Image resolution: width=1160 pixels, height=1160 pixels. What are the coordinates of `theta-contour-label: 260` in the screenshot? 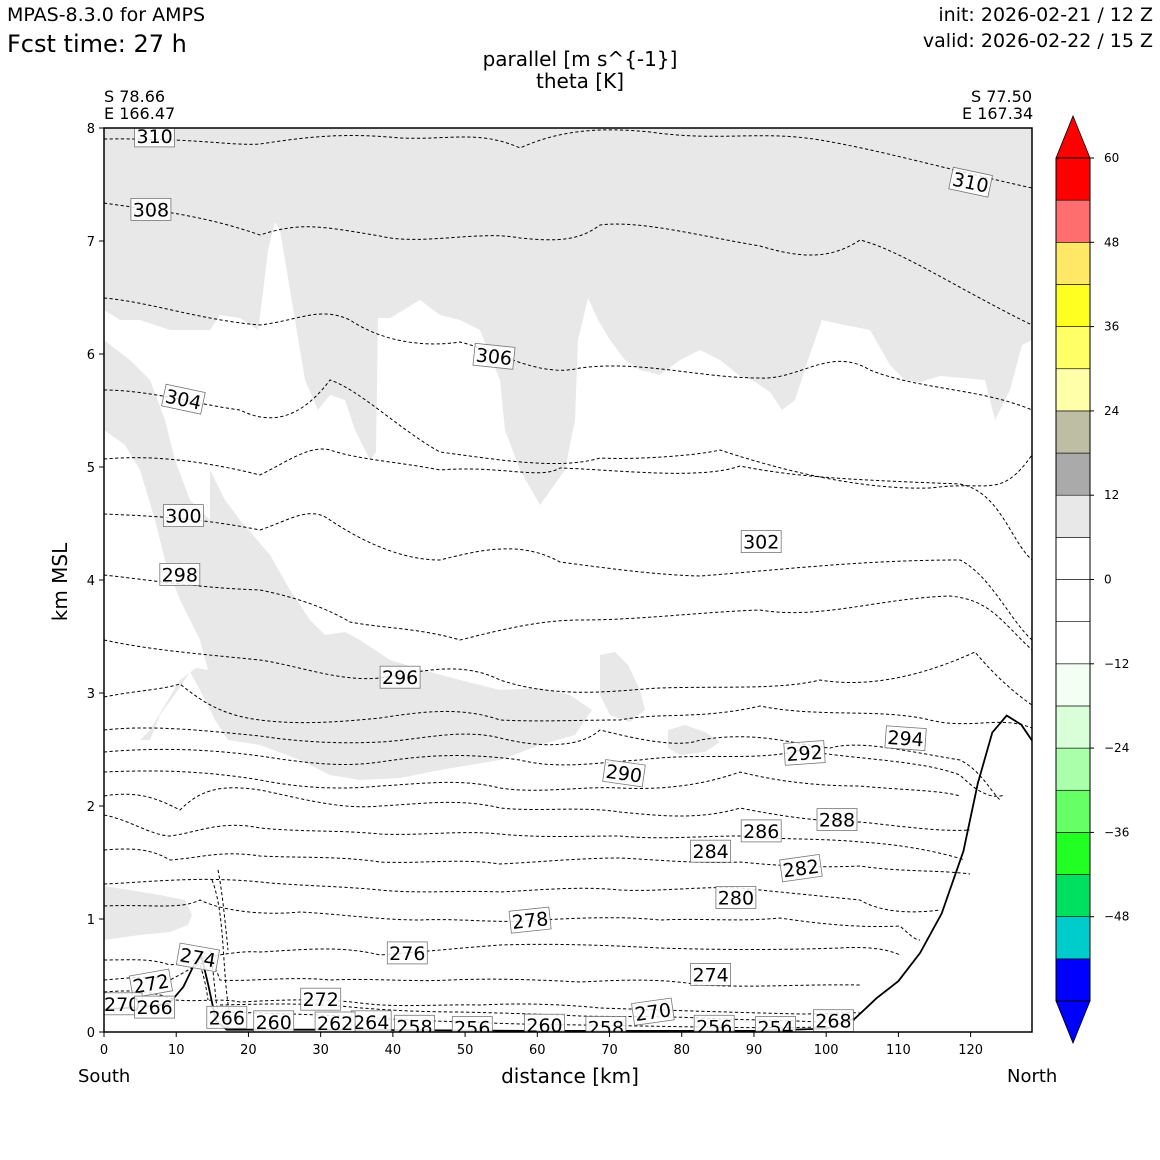 It's located at (544, 1022).